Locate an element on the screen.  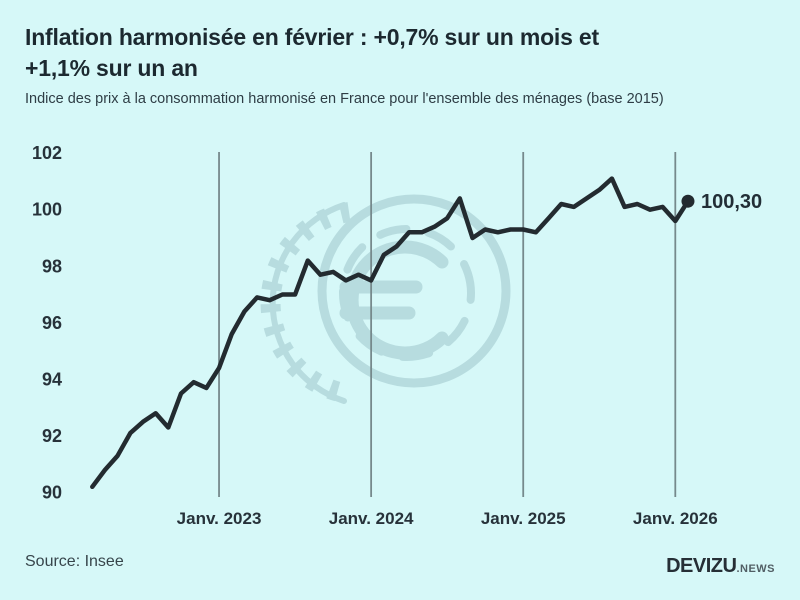
euro-coin-watermark-icon is located at coordinates (385, 299).